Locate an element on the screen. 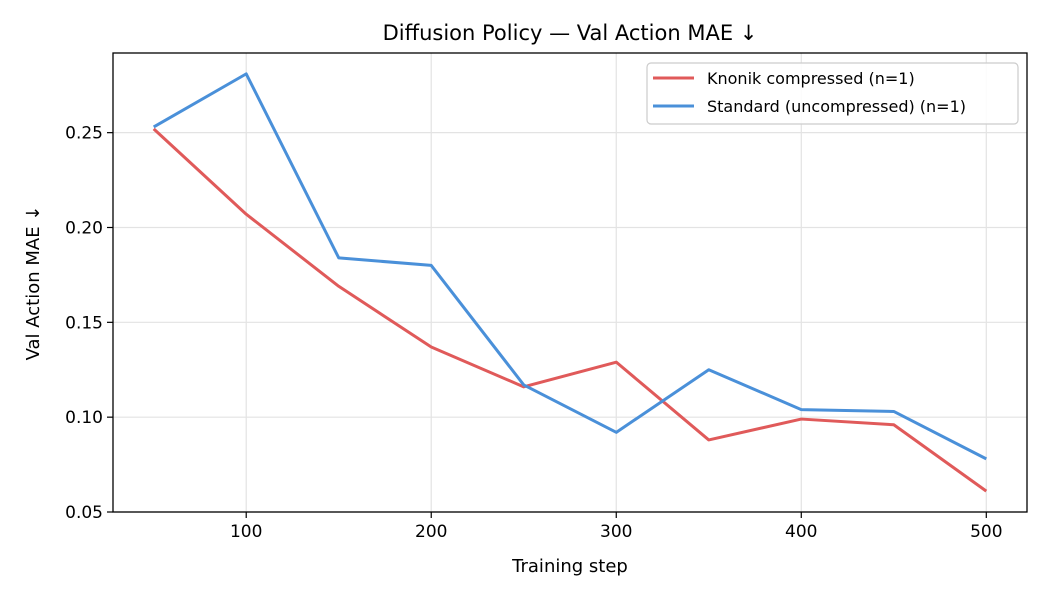 The height and width of the screenshot is (604, 1050). y-tick-label: 0.05 is located at coordinates (84, 513).